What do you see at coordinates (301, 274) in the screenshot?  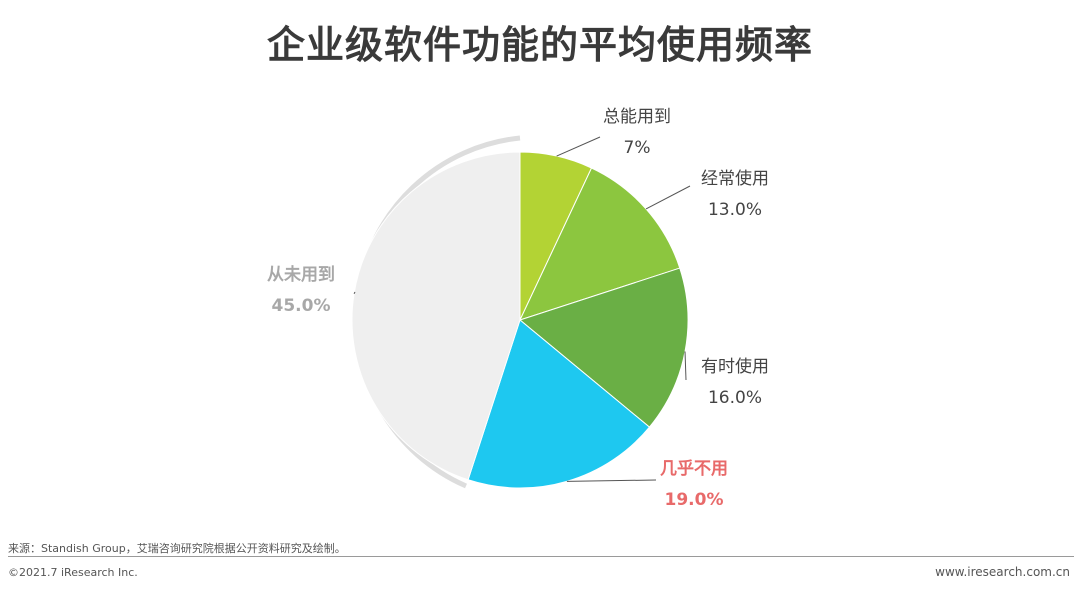 I see `slice-label-5: 从未用到` at bounding box center [301, 274].